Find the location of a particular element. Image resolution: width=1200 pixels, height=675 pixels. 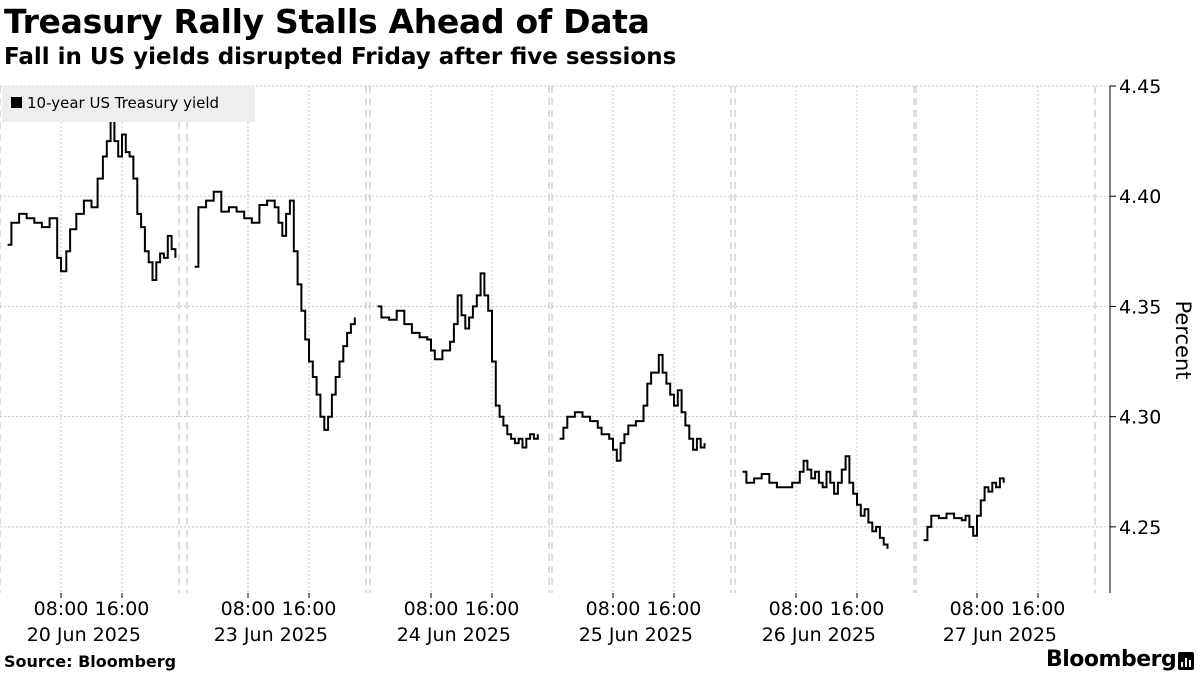

bloomberg-logo-icon is located at coordinates (1186, 661).